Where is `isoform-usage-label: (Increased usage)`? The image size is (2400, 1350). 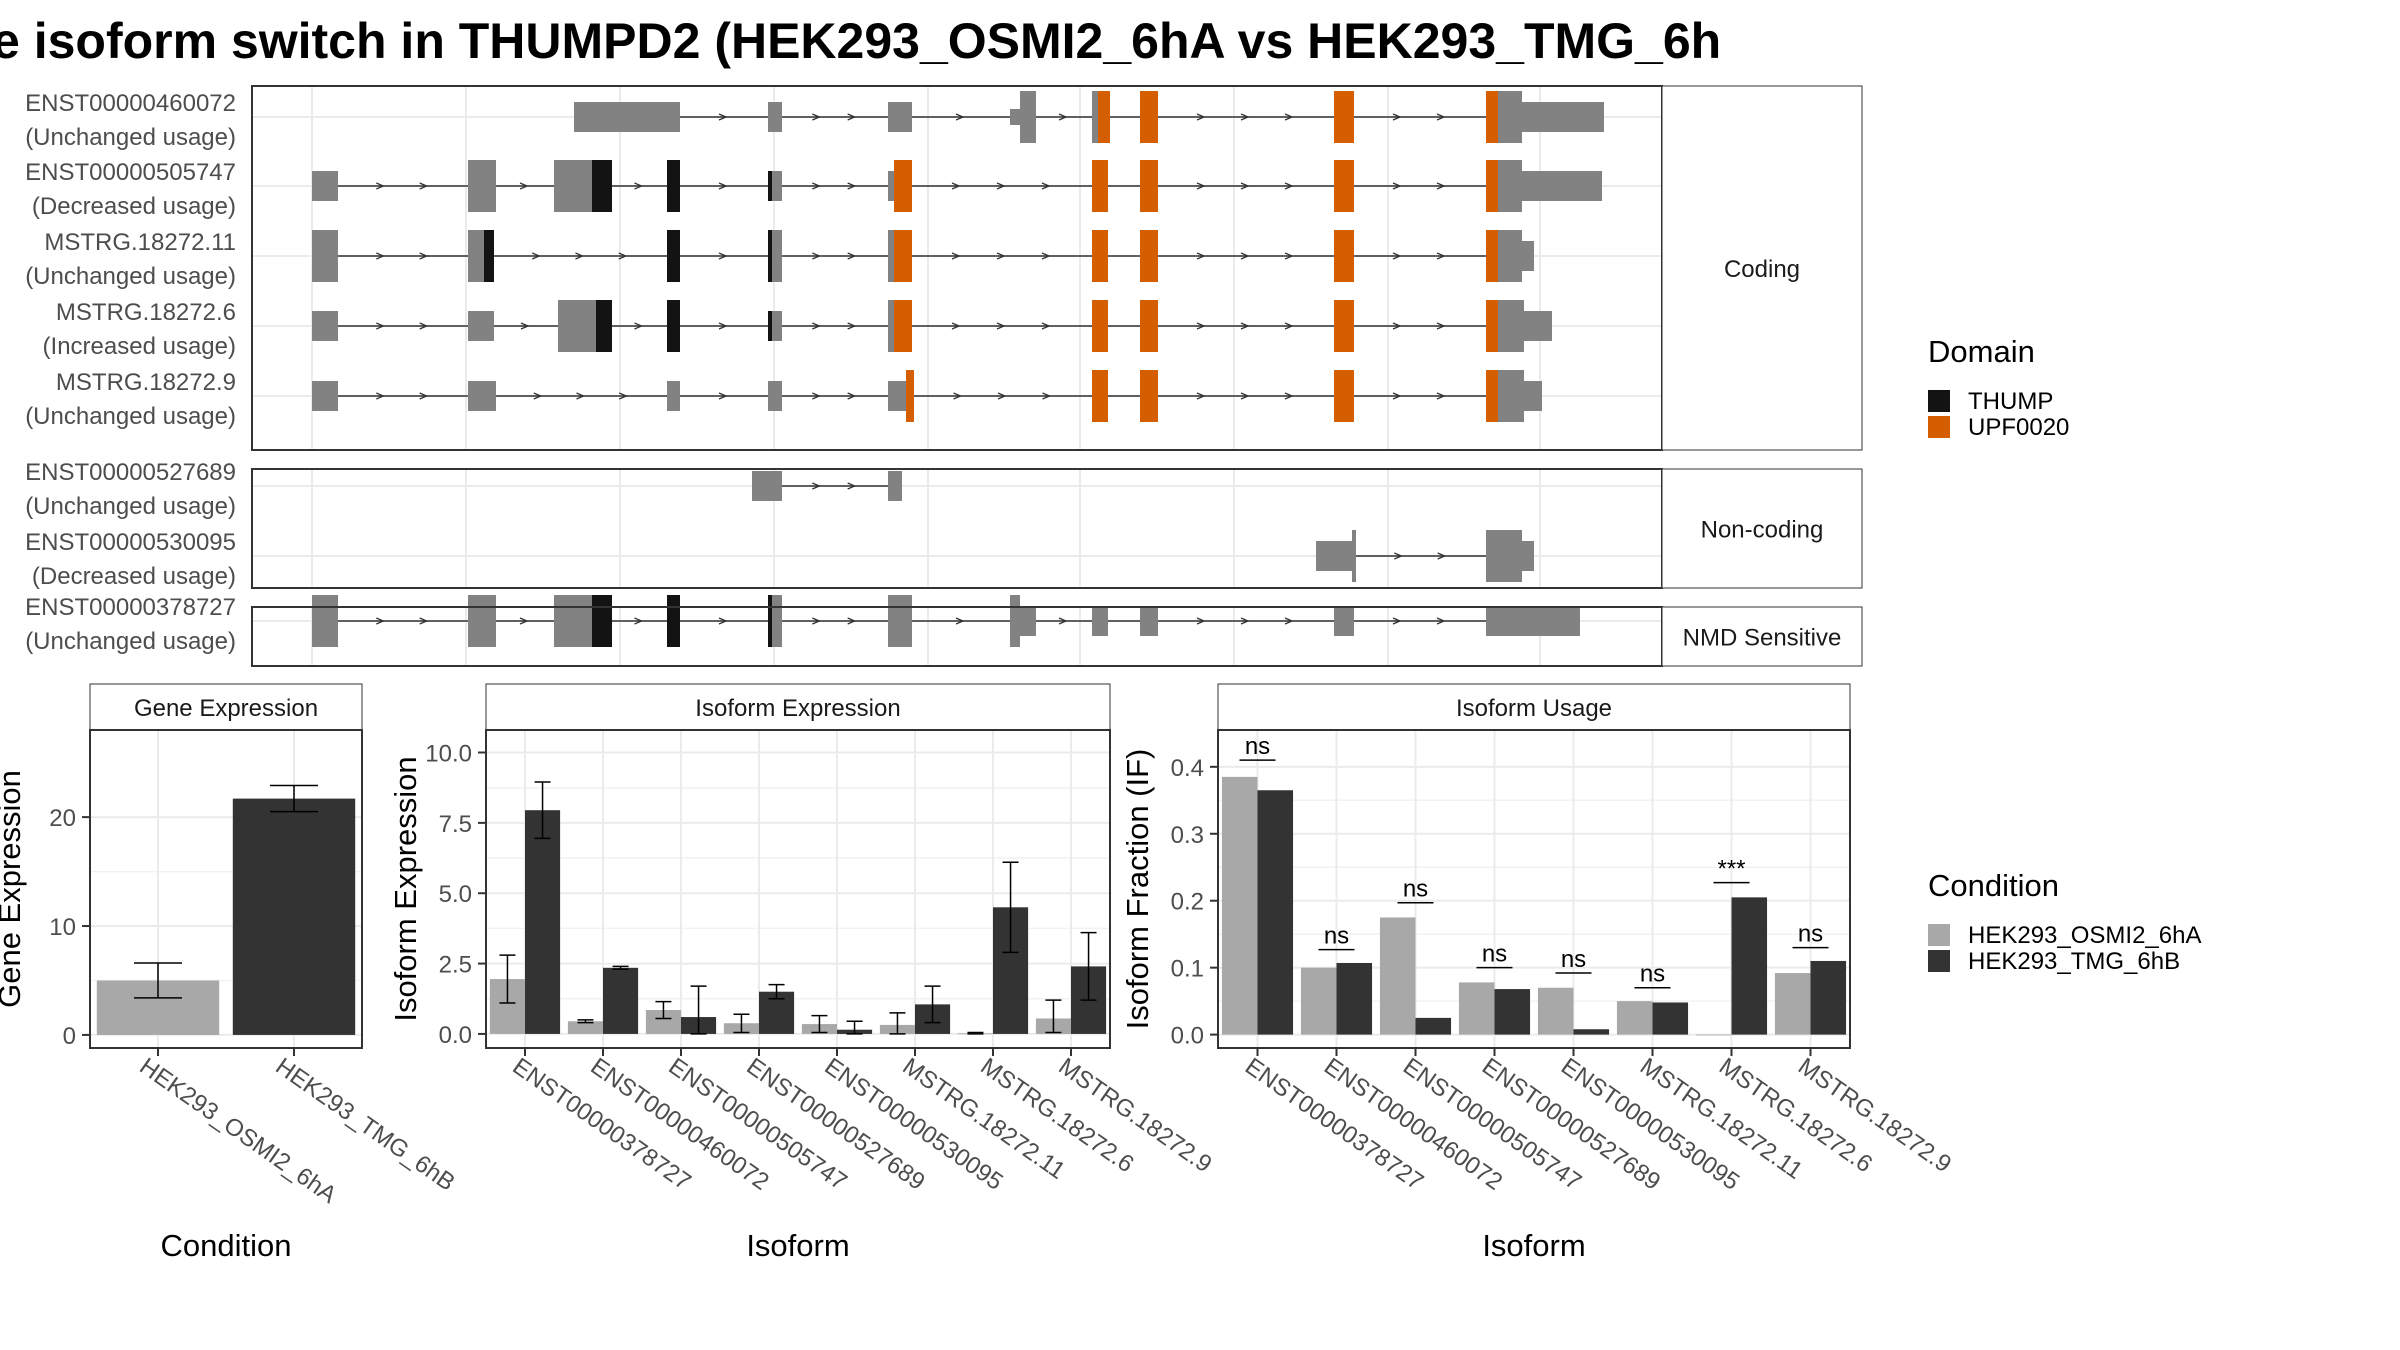
isoform-usage-label: (Increased usage) is located at coordinates (139, 346).